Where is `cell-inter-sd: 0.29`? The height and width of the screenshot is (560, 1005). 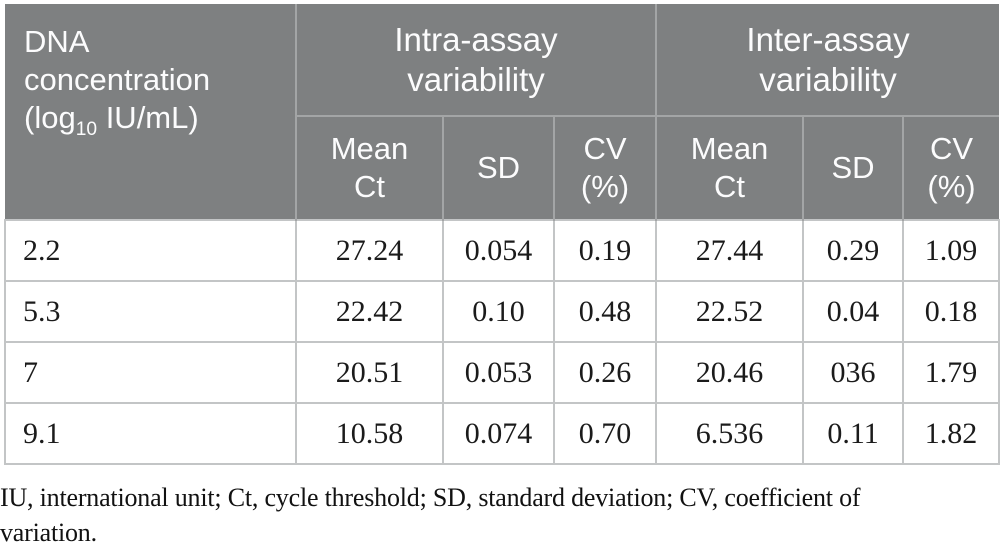
cell-inter-sd: 0.29 is located at coordinates (853, 250).